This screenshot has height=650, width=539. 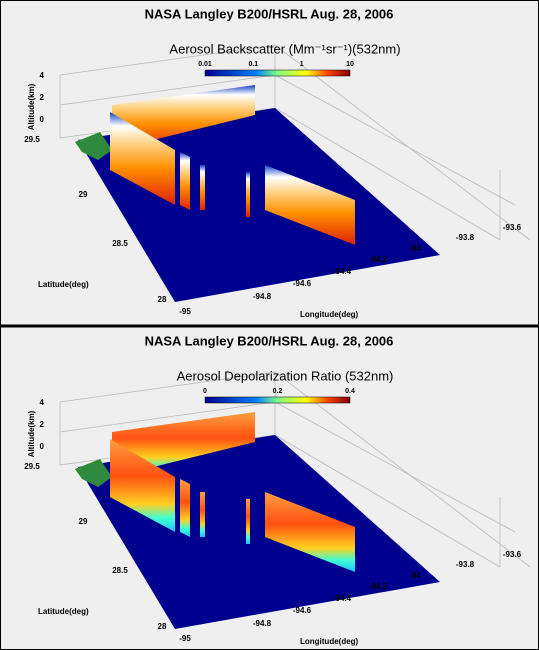 I want to click on panel-subtitle: Aerosol Backscatter (Mm⁻¹sr⁻¹)(532nm), so click(x=284, y=48).